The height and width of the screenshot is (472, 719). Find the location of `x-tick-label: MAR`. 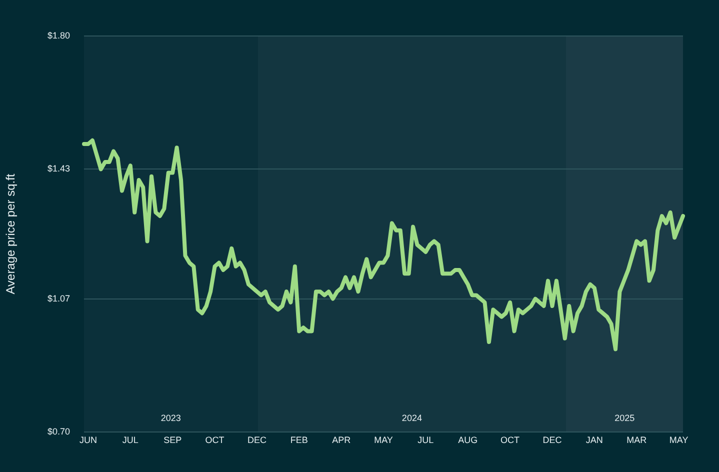

x-tick-label: MAR is located at coordinates (637, 439).